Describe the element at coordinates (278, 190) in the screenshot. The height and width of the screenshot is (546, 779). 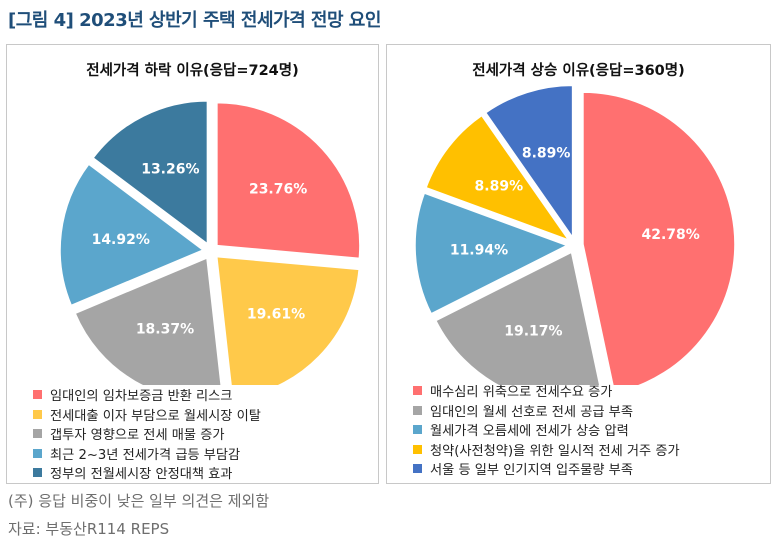
I see `slice-value-label-decline-1: 23.76%` at that location.